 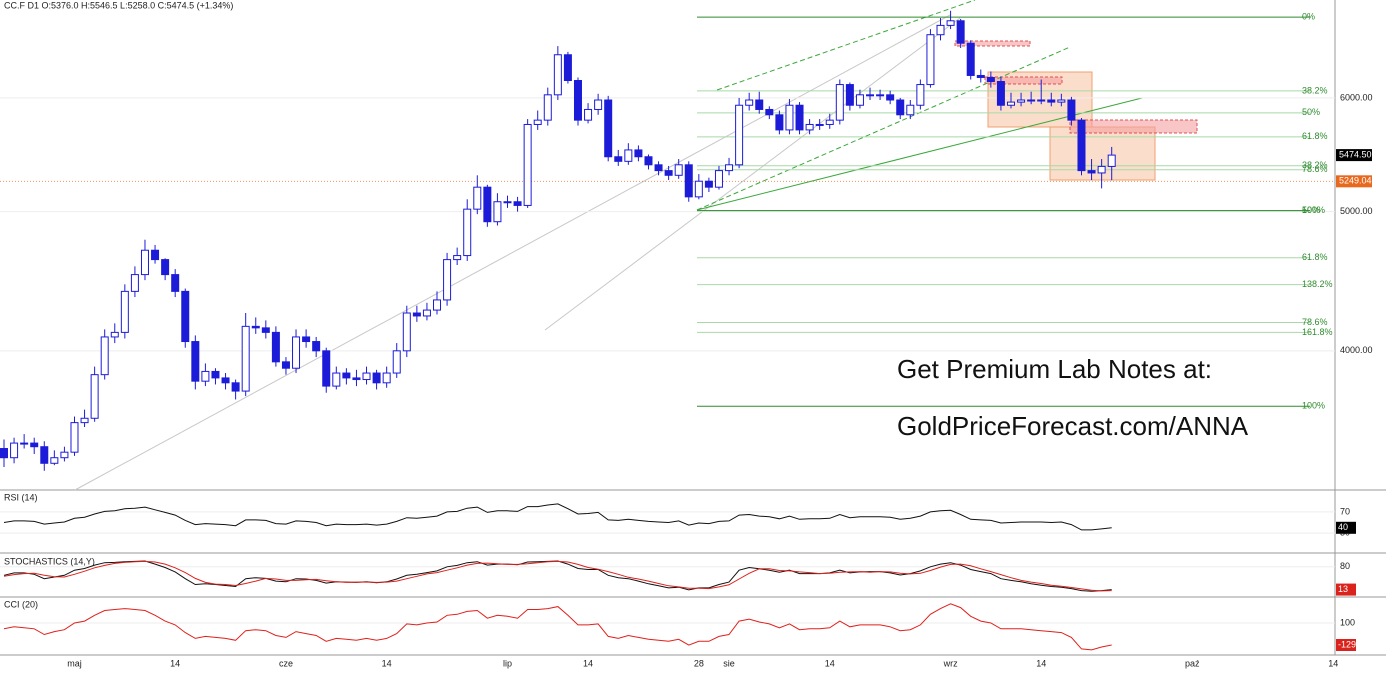 What do you see at coordinates (507, 663) in the screenshot?
I see `x-tick-label: lip` at bounding box center [507, 663].